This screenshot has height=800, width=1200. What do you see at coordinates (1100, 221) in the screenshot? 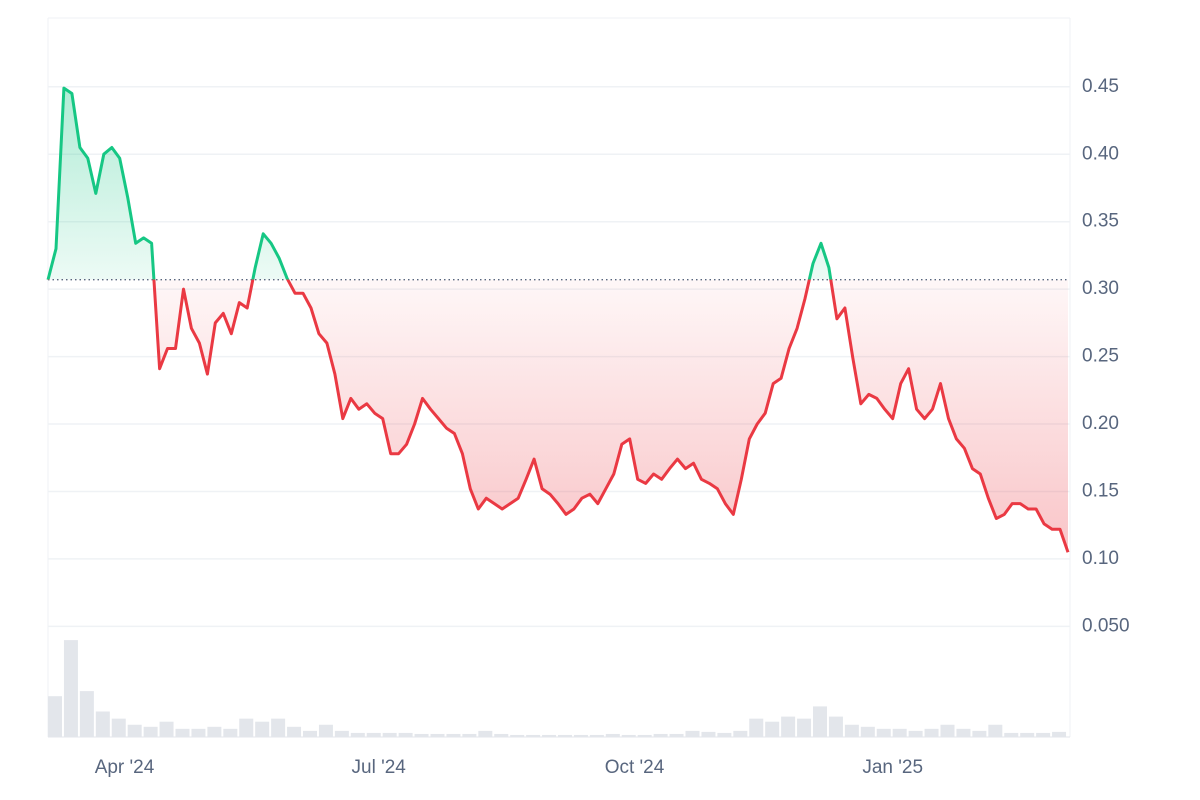
I see `y-tick-label: 0.35` at bounding box center [1100, 221].